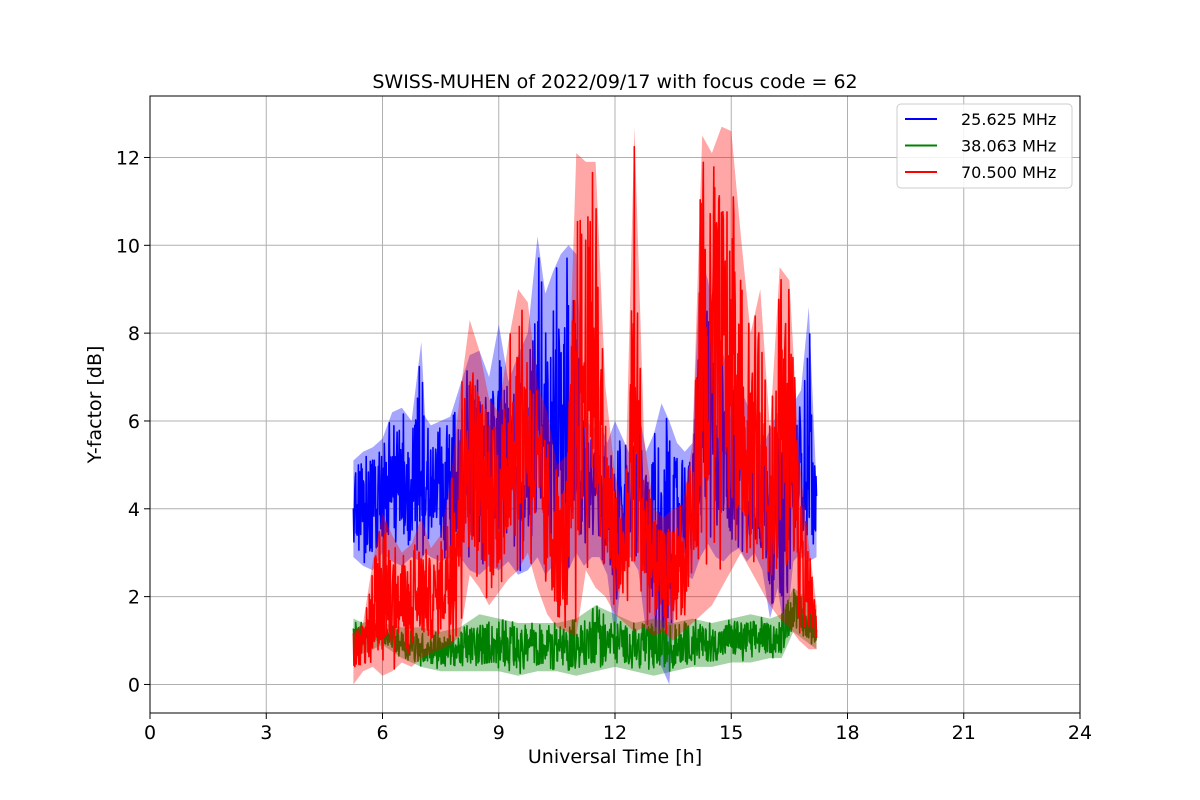  I want to click on y-tick-label: 6, so click(134, 422).